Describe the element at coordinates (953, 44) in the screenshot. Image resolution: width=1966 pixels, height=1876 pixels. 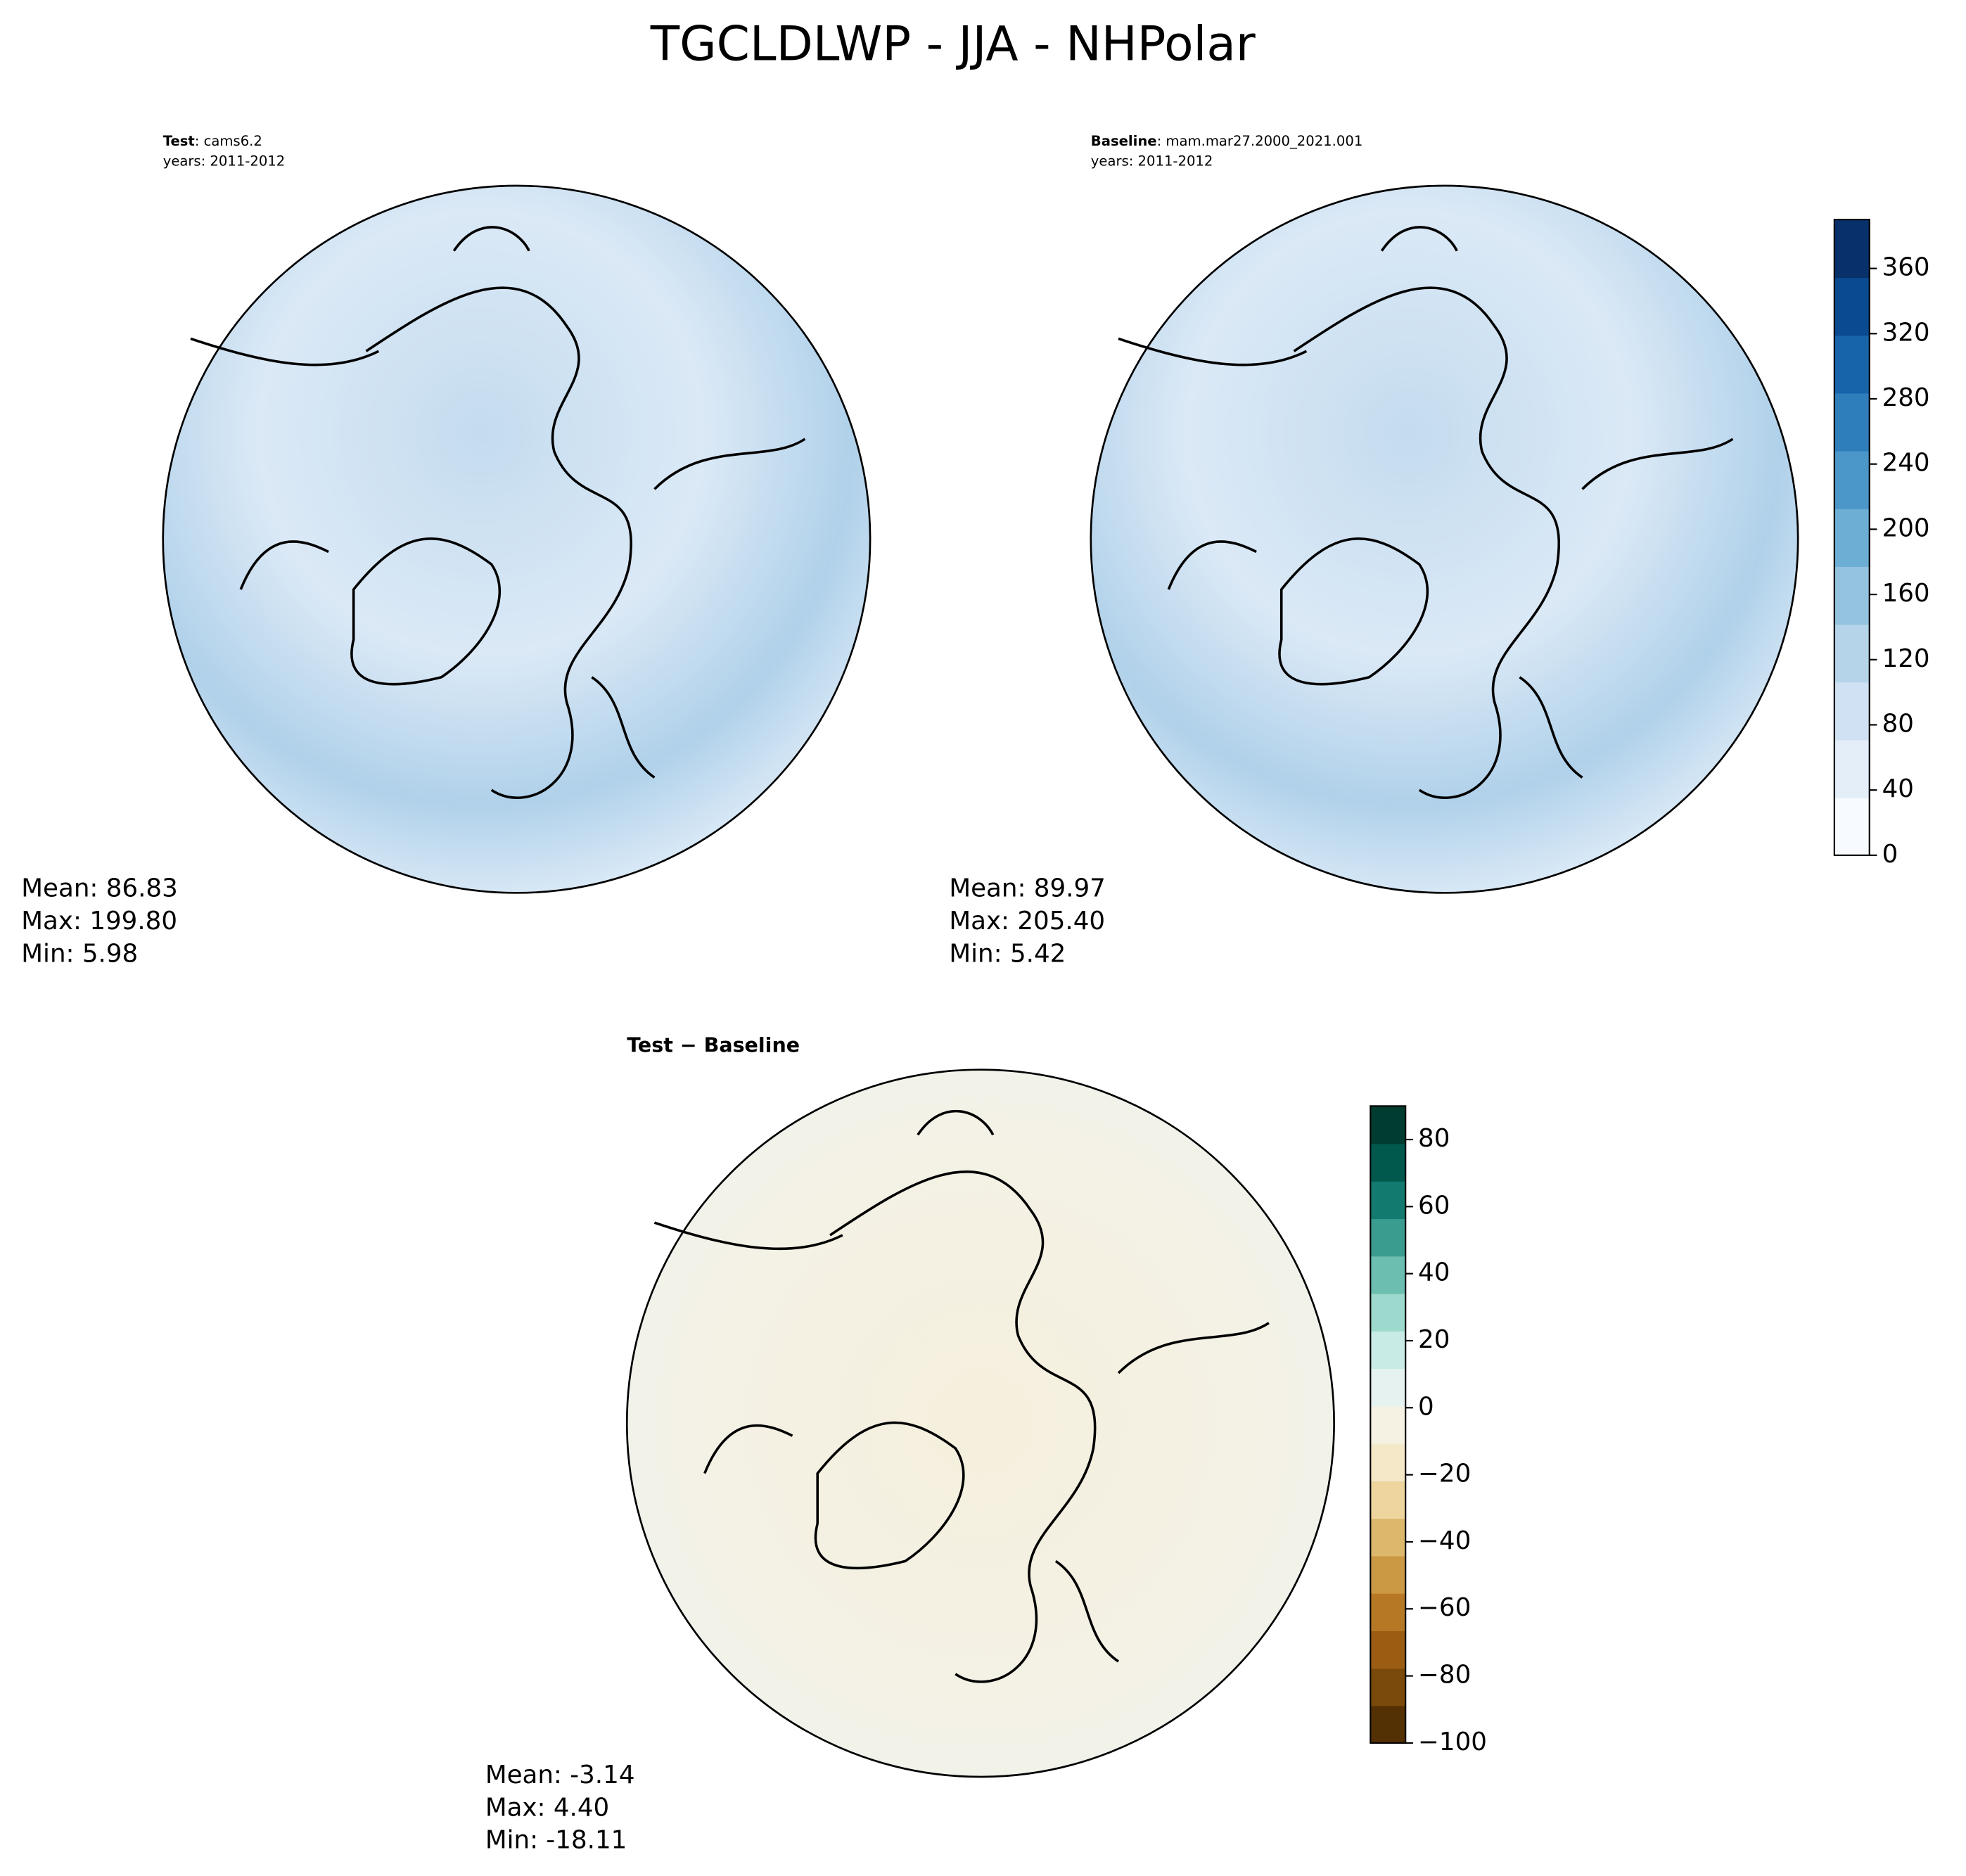
I see `figure-title: TGCLDLWP - JJA - NHPolar` at that location.